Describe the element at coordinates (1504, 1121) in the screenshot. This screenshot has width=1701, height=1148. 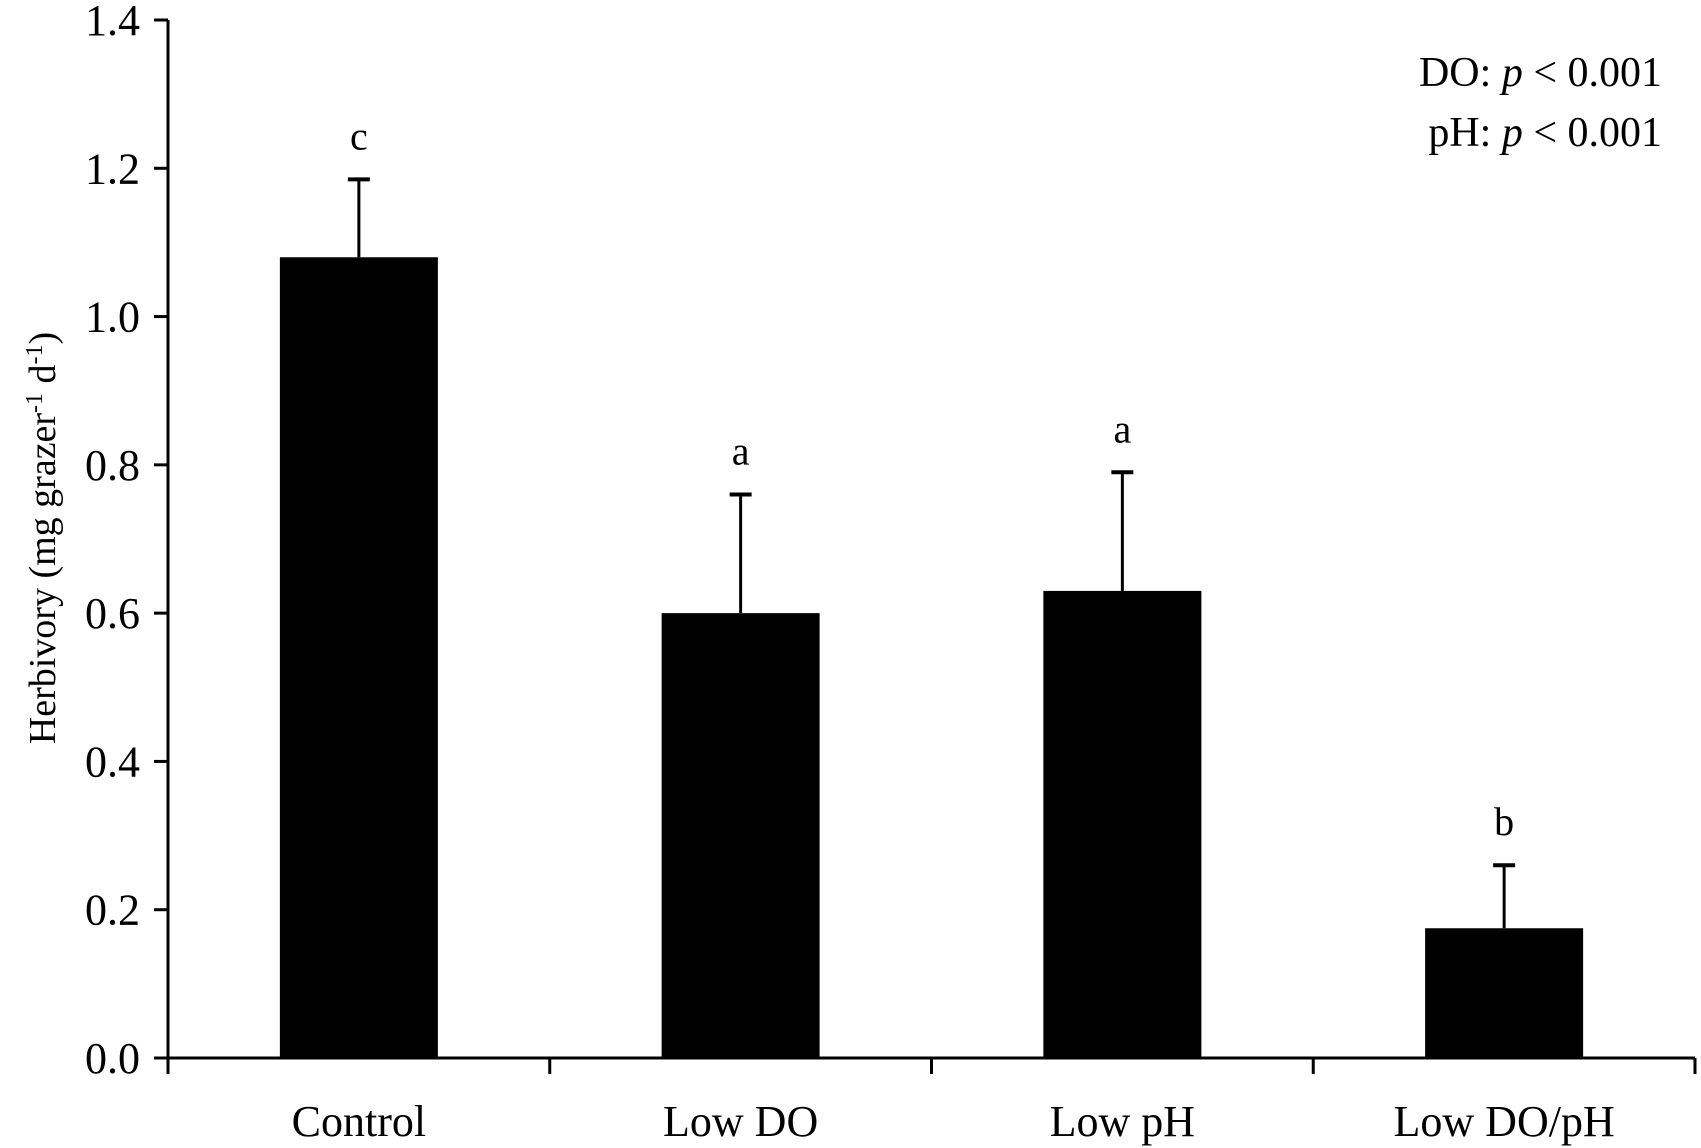
I see `x-category-label: Low DO/pH` at that location.